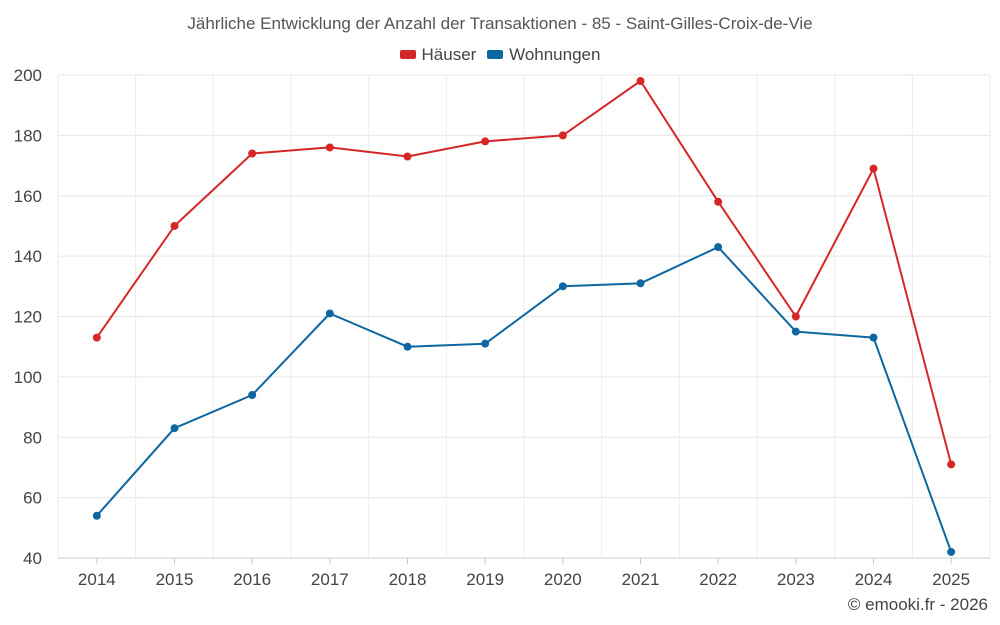 The width and height of the screenshot is (1000, 625). Describe the element at coordinates (28, 75) in the screenshot. I see `y-tick-label: 200` at that location.